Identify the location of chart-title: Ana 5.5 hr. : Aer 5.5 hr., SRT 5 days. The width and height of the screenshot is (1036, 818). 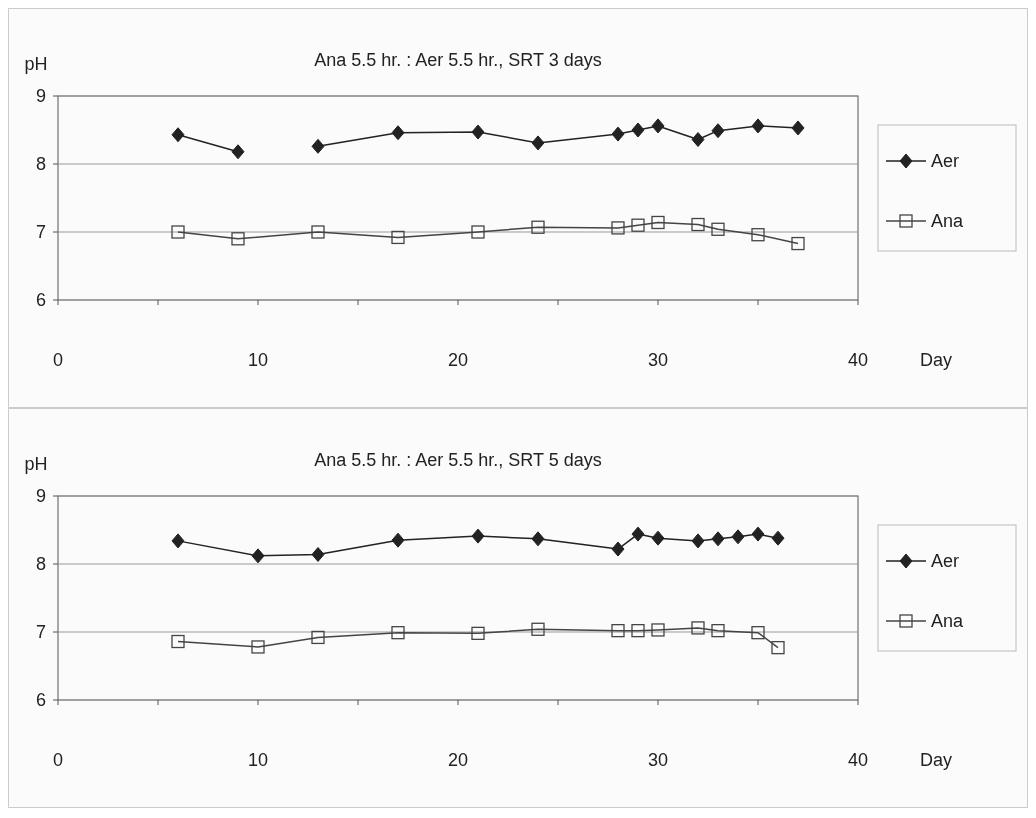
(458, 460).